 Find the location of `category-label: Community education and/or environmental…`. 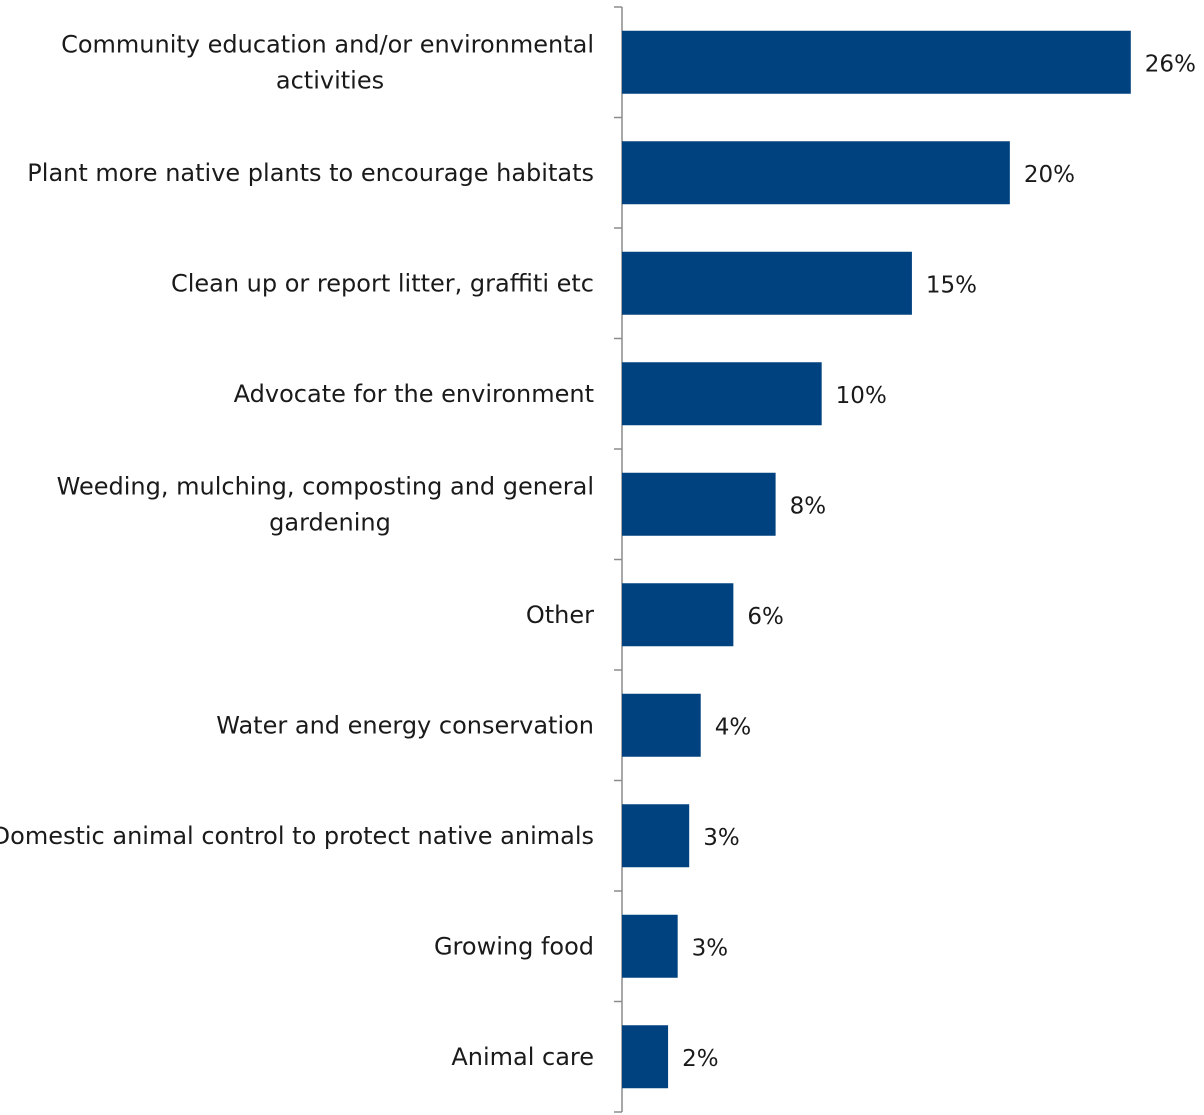

category-label: Community education and/or environmental… is located at coordinates (327, 62).